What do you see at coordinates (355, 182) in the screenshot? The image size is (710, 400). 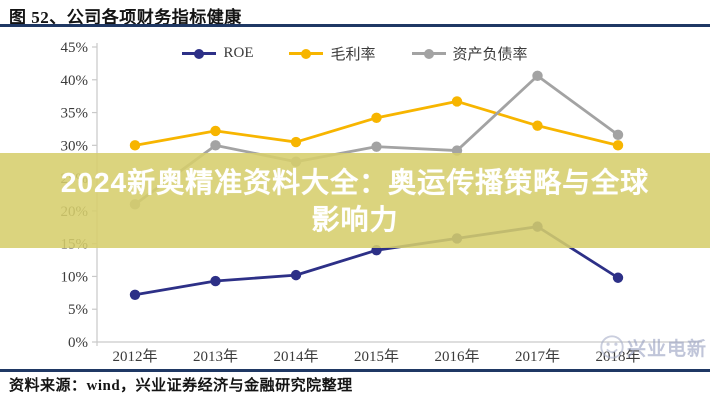 I see `promo-banner-text-line1: 2024新奥精准资料大全：奥运传播策略与全球` at bounding box center [355, 182].